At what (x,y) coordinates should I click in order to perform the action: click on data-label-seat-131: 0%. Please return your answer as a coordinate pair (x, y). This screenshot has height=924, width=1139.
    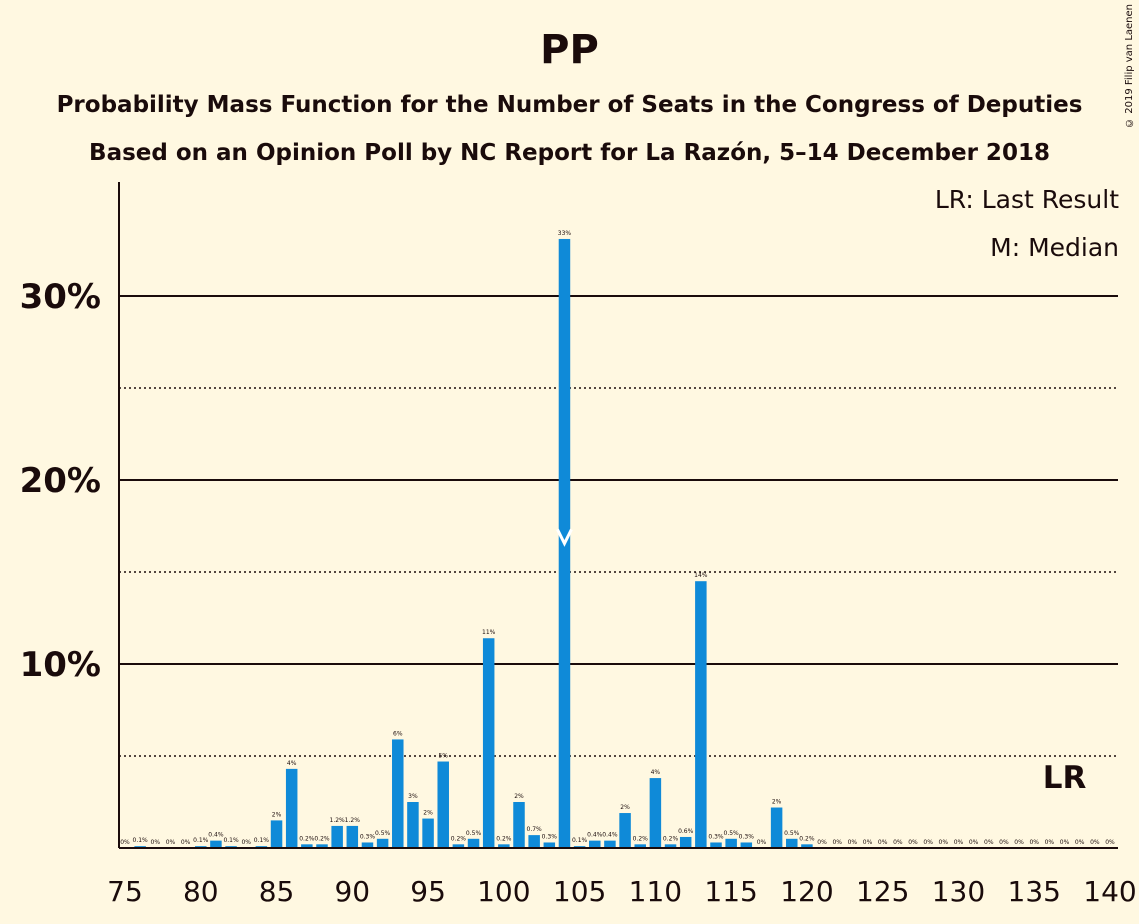
    Looking at the image, I should click on (974, 842).